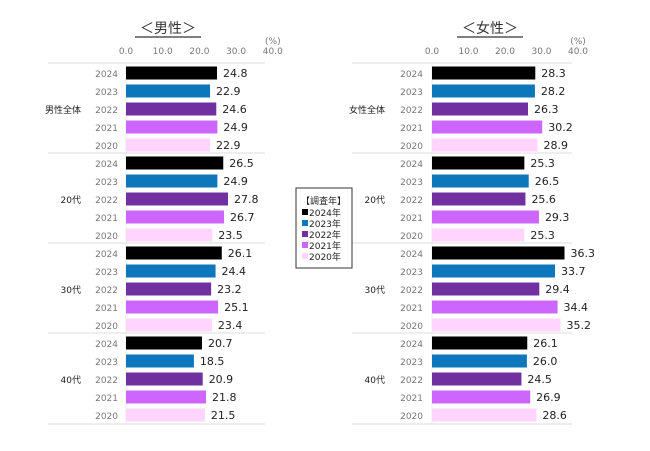 The height and width of the screenshot is (451, 650). I want to click on group-label: 40代, so click(71, 380).